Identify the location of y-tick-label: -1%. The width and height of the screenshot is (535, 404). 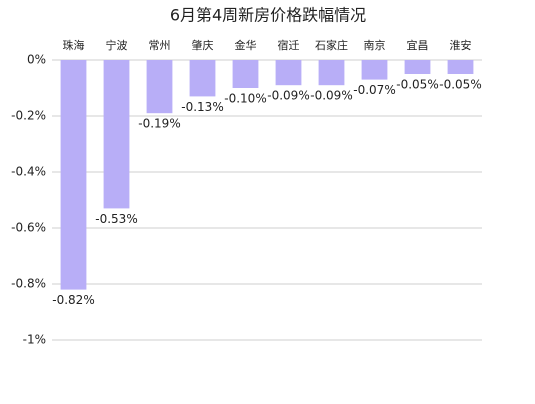
(34, 340).